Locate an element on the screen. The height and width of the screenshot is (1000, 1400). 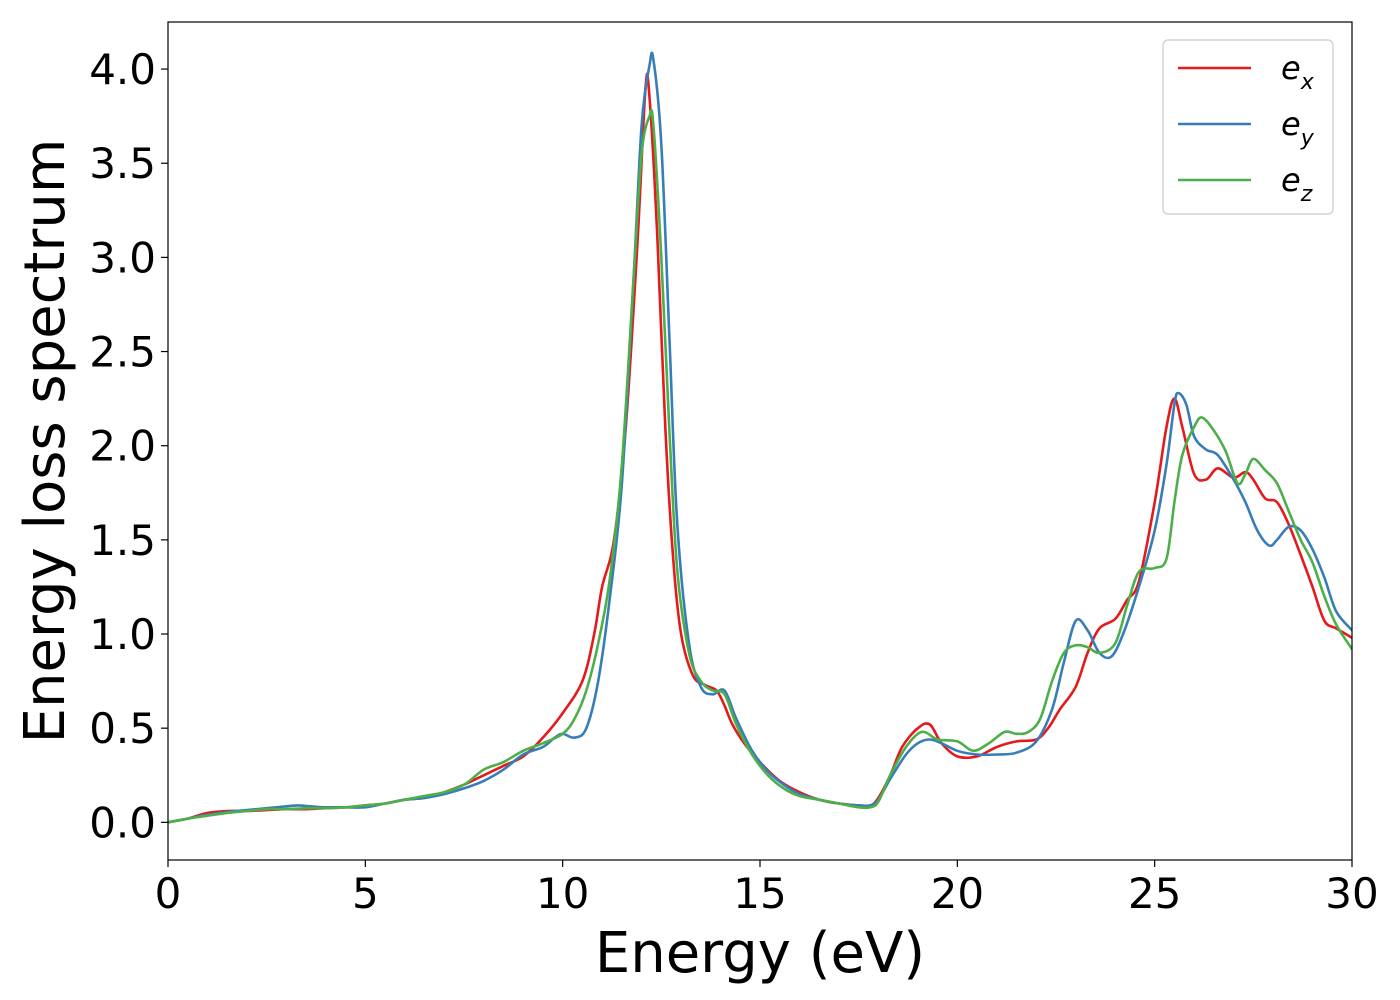
legend-label-subscript: x is located at coordinates (1307, 82).